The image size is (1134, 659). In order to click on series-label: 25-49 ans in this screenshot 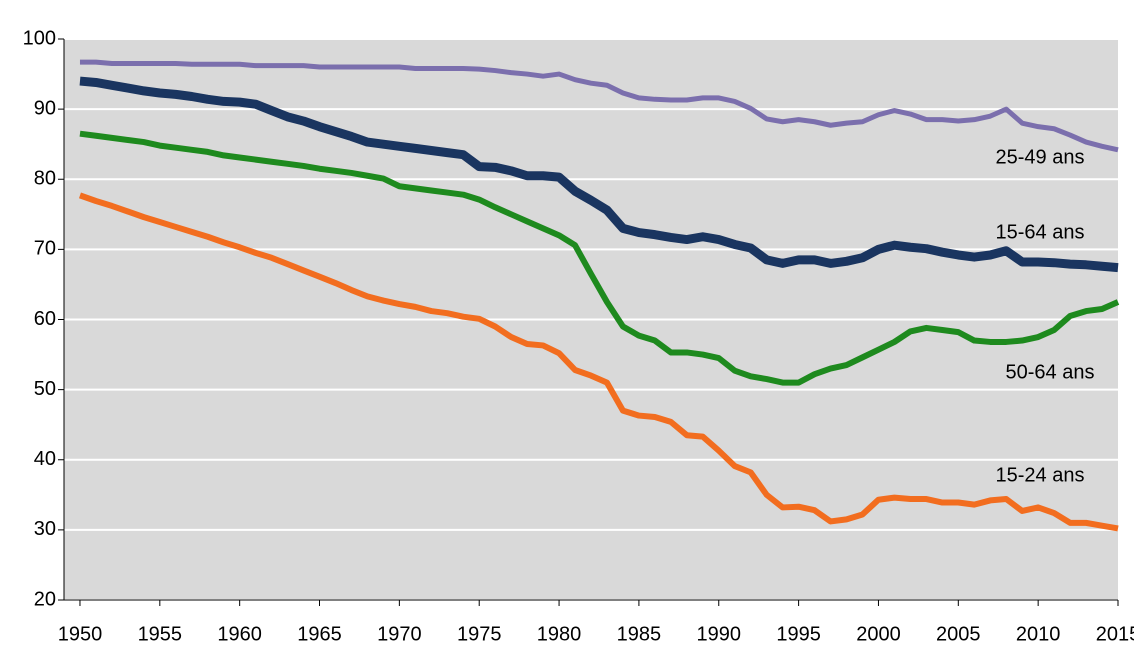, I will do `click(1040, 157)`.